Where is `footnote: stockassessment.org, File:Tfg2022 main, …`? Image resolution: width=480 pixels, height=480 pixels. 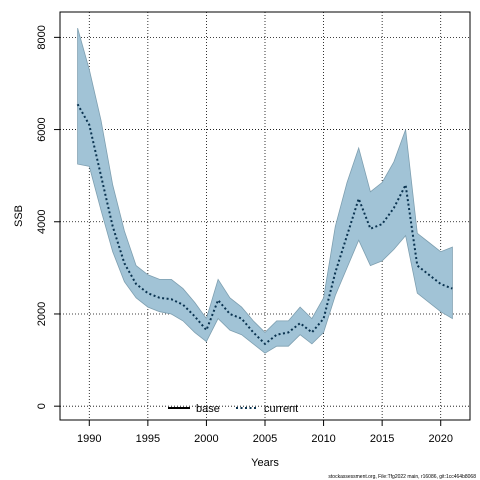 footnote: stockassessment.org, File:Tfg2022 main, … is located at coordinates (402, 477).